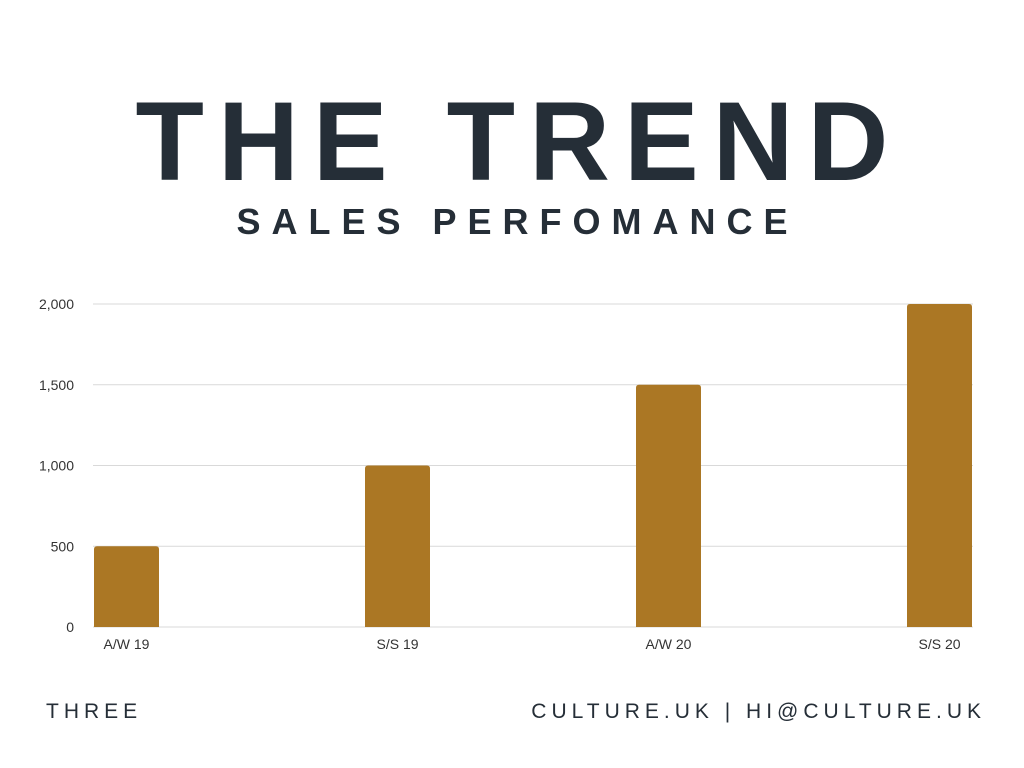  Describe the element at coordinates (669, 644) in the screenshot. I see `x-tick-label: A/W 20` at that location.